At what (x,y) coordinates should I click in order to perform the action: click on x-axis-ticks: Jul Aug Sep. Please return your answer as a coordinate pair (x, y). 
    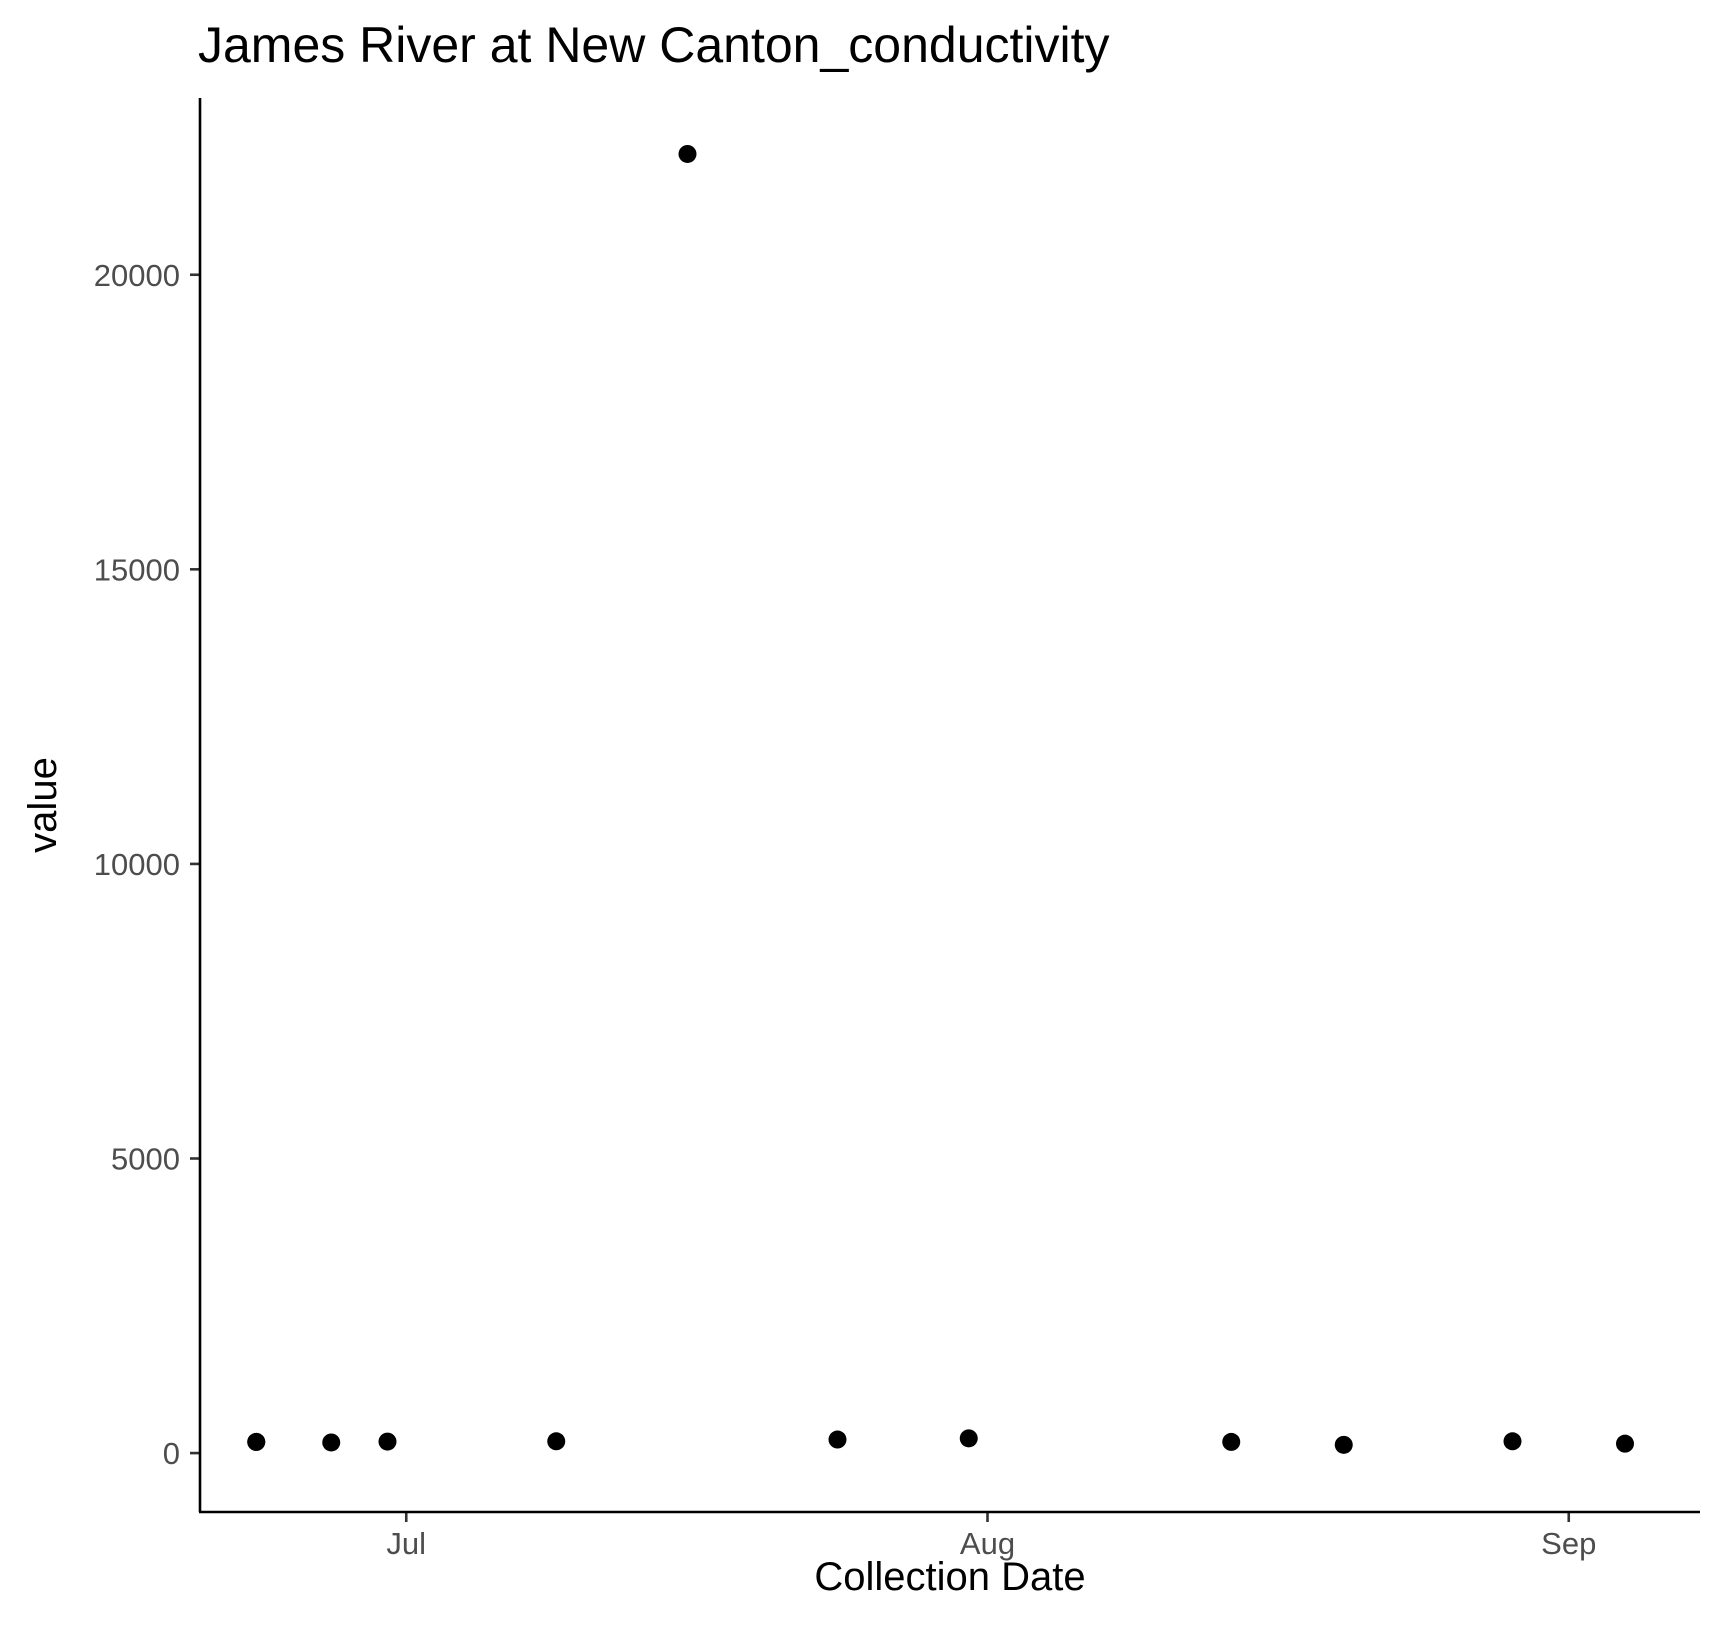
    Looking at the image, I should click on (991, 1536).